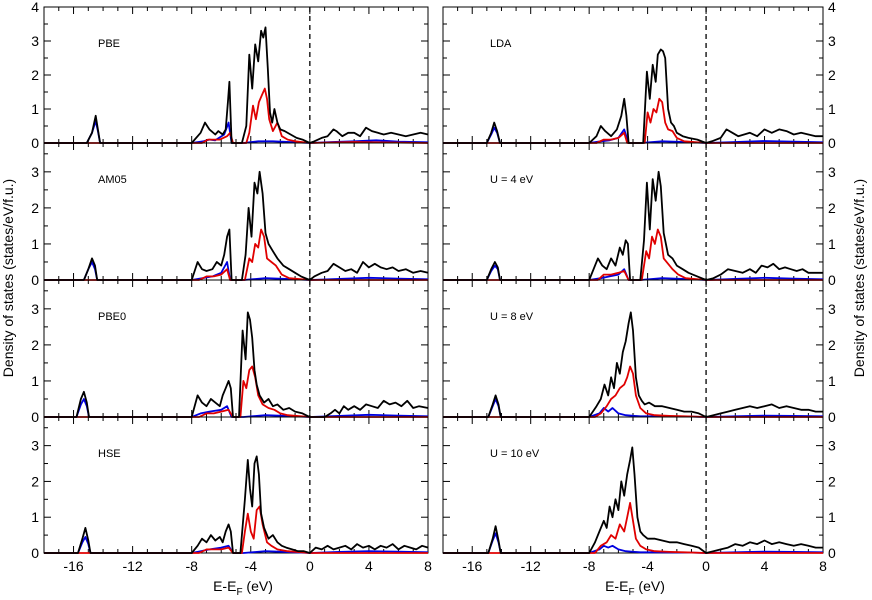  I want to click on panel-6: 0 1 2 3 -16 -12 -8 -4 0 4 8 HSE, so click(231, 495).